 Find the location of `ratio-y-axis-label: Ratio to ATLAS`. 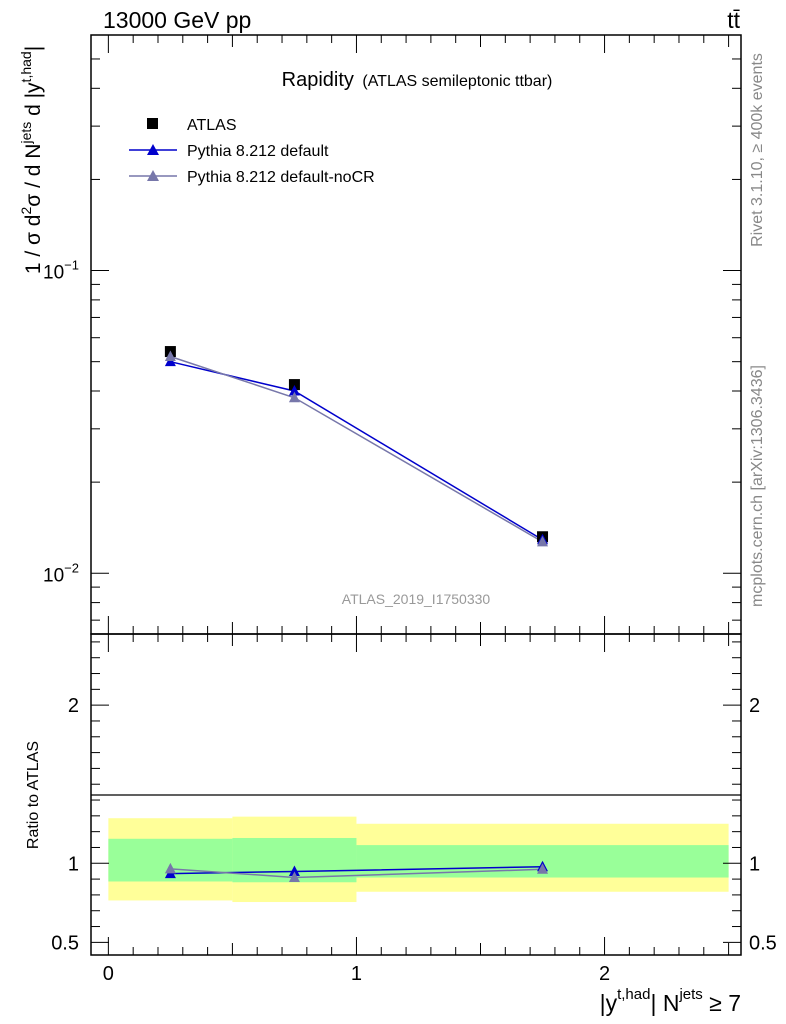

ratio-y-axis-label: Ratio to ATLAS is located at coordinates (33, 795).